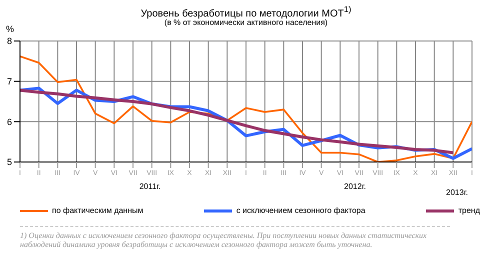  Describe the element at coordinates (246, 22) in the screenshot. I see `chart-subtitle: (в % от экономически активного населения)` at that location.